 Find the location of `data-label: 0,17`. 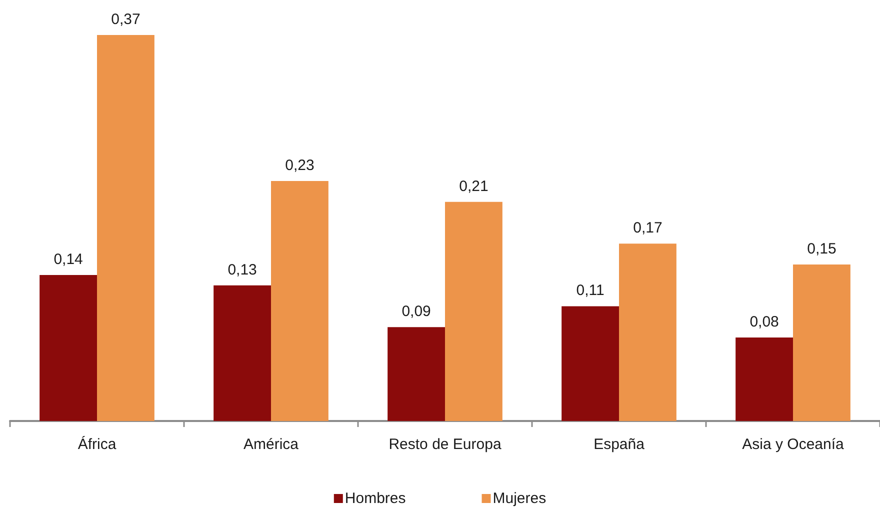

data-label: 0,17 is located at coordinates (647, 228).